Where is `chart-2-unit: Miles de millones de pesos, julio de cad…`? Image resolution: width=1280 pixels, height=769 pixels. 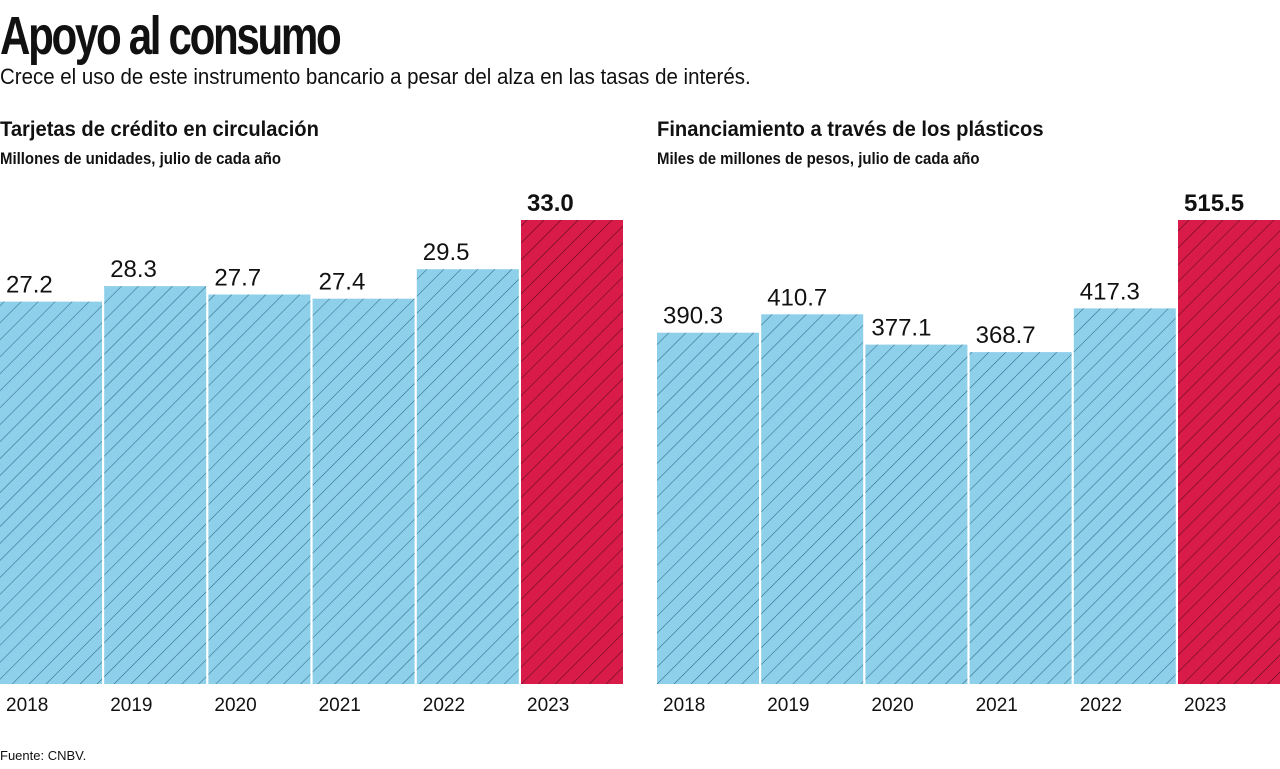
chart-2-unit: Miles de millones de pesos, julio de cad… is located at coordinates (818, 158).